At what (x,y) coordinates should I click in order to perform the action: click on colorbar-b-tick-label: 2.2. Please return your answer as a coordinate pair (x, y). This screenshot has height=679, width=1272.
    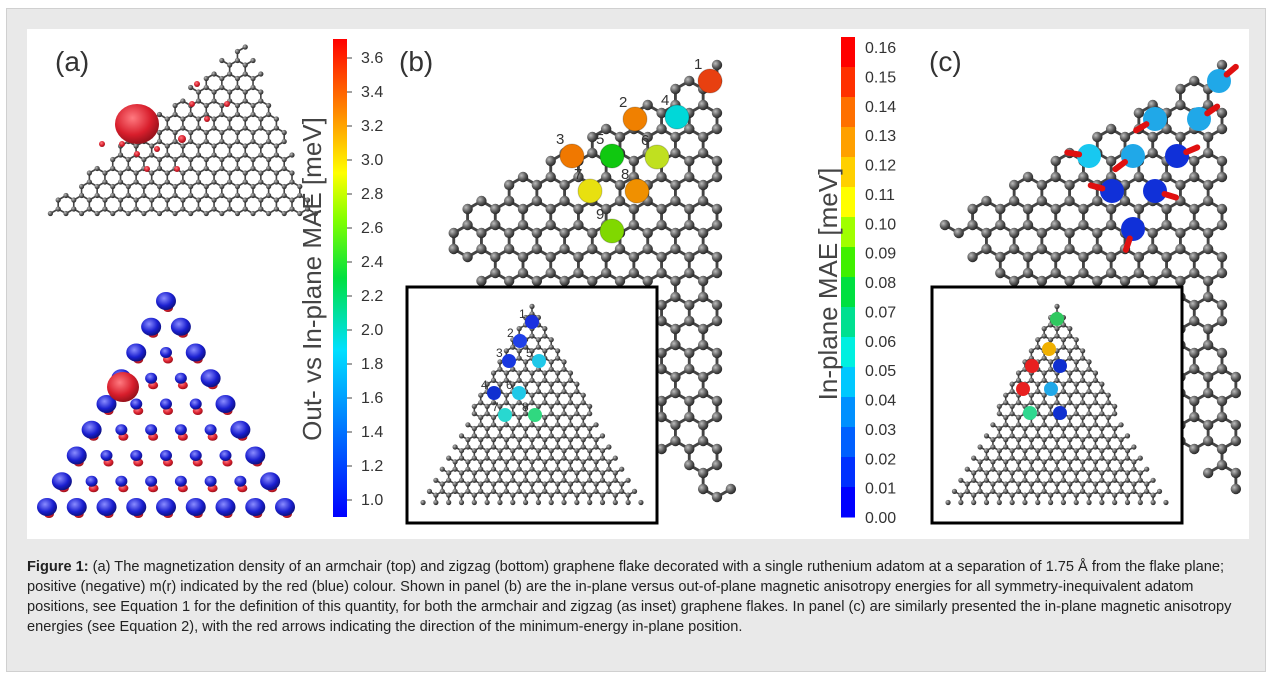
    Looking at the image, I should click on (372, 296).